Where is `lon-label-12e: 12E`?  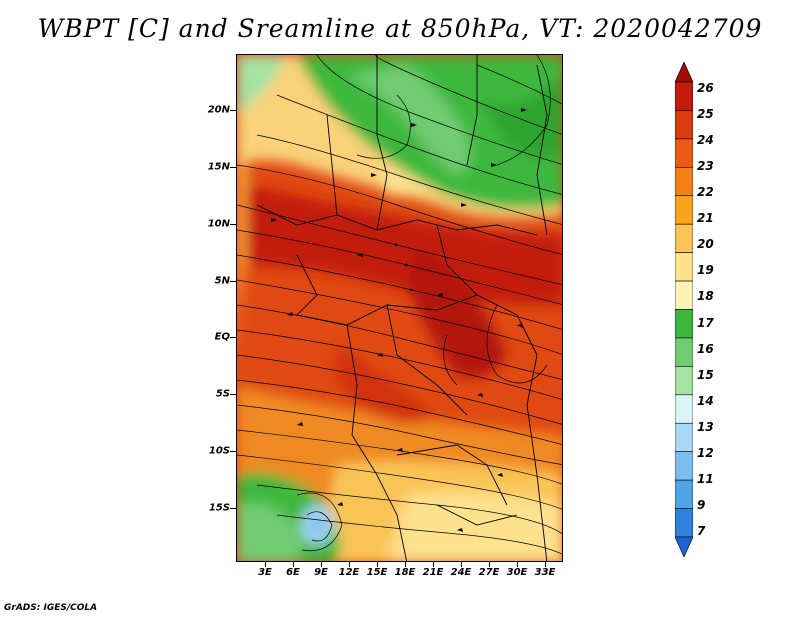
lon-label-12e: 12E is located at coordinates (349, 572).